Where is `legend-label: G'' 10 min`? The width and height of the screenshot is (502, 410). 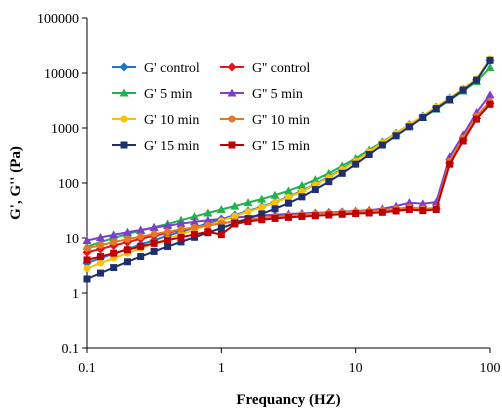
legend-label: G'' 10 min is located at coordinates (281, 120).